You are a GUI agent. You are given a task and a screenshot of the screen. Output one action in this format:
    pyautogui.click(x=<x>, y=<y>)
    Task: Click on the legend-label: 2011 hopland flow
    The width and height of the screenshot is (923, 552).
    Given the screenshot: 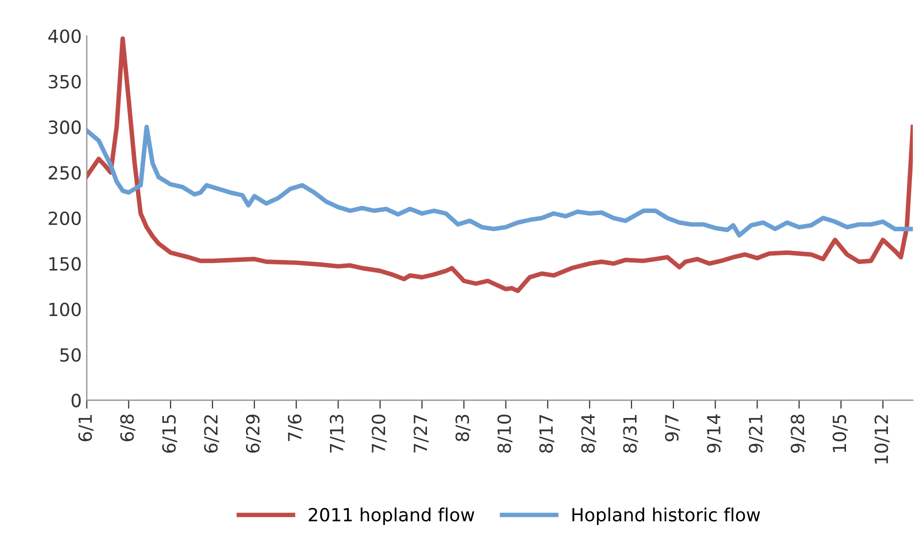 What is the action you would take?
    pyautogui.click(x=391, y=517)
    